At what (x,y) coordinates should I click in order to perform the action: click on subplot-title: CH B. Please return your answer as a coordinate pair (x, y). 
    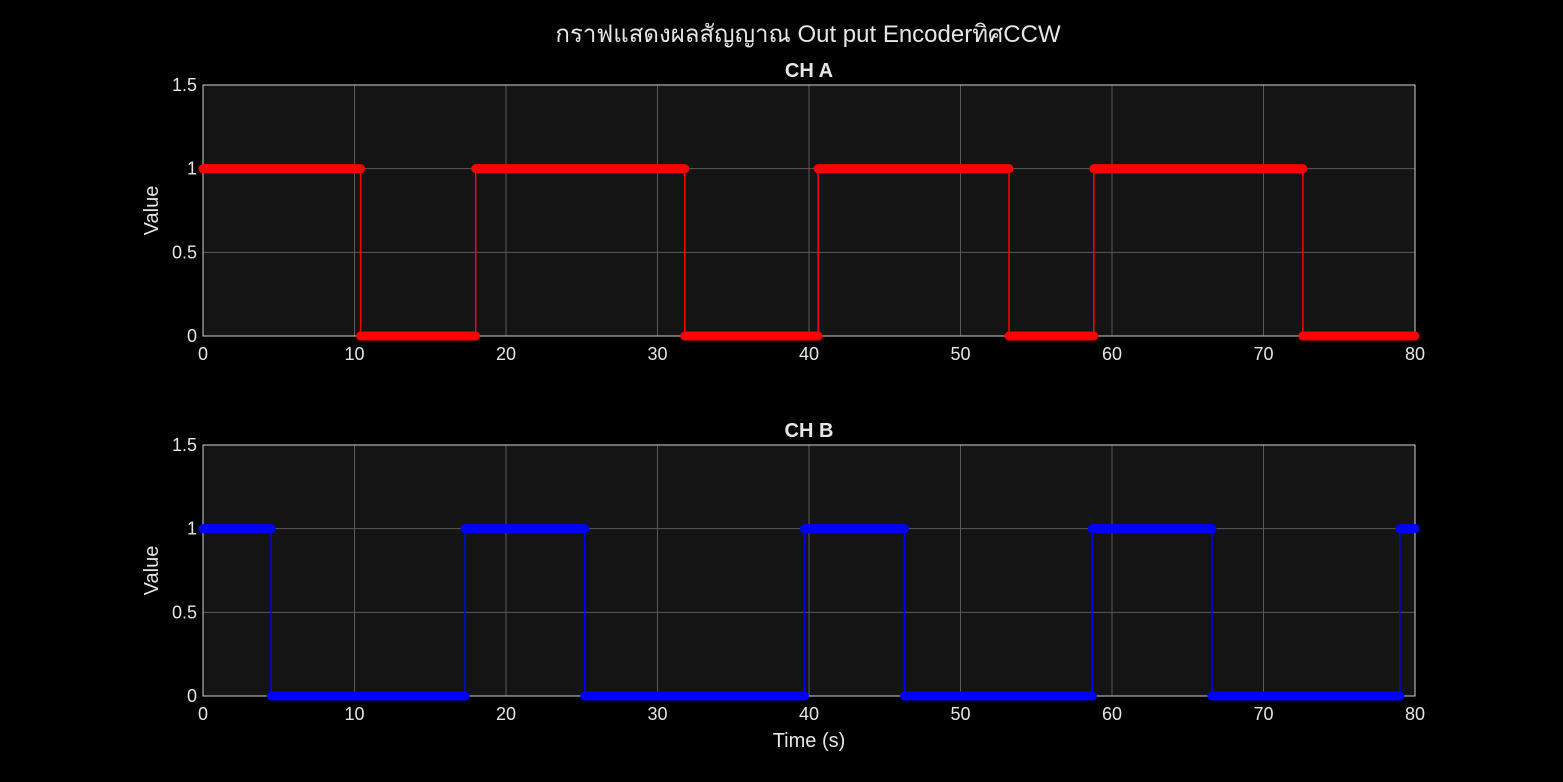
    Looking at the image, I should click on (809, 431).